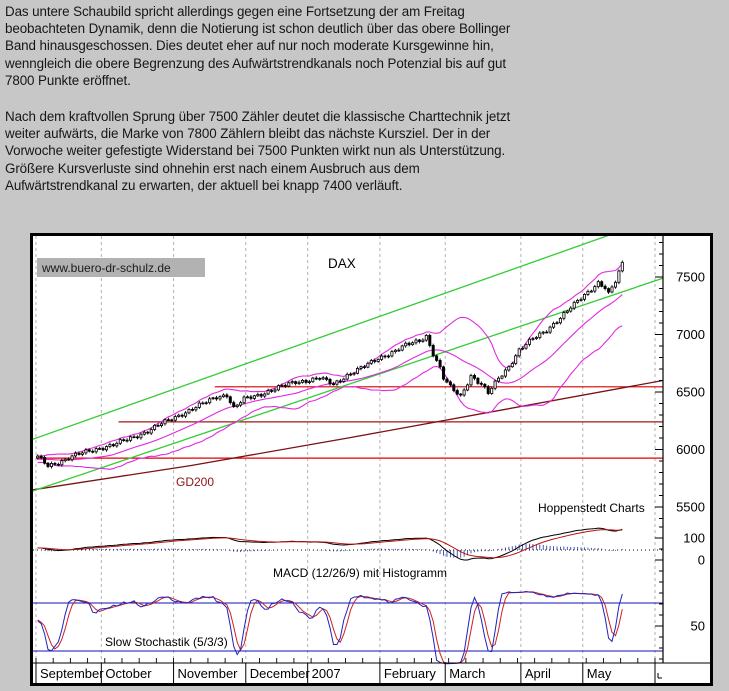 Image resolution: width=729 pixels, height=691 pixels. What do you see at coordinates (195, 482) in the screenshot?
I see `gd200-label: GD200` at bounding box center [195, 482].